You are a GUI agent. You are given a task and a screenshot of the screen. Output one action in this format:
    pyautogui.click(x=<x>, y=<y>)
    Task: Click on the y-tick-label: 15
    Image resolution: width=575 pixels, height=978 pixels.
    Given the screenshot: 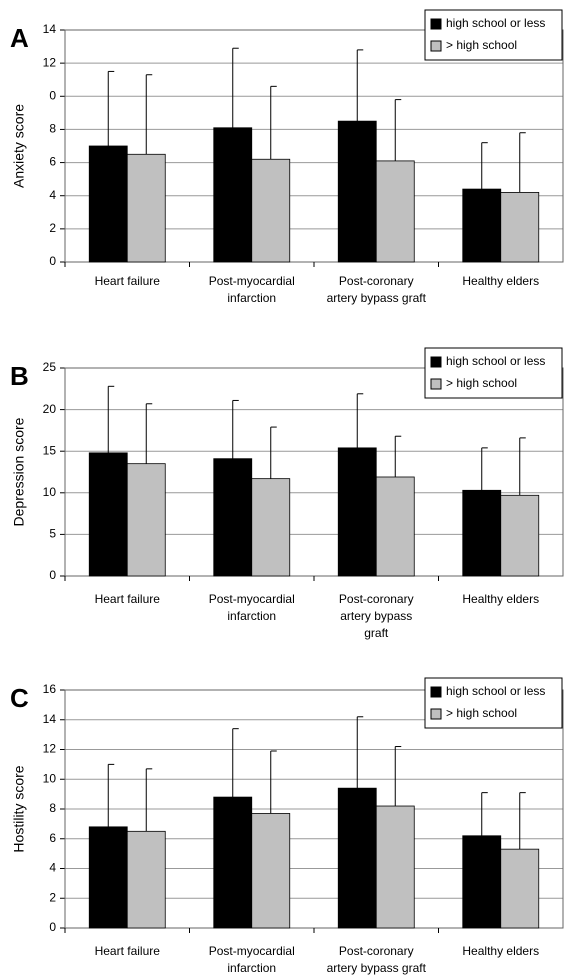 What is the action you would take?
    pyautogui.click(x=50, y=450)
    